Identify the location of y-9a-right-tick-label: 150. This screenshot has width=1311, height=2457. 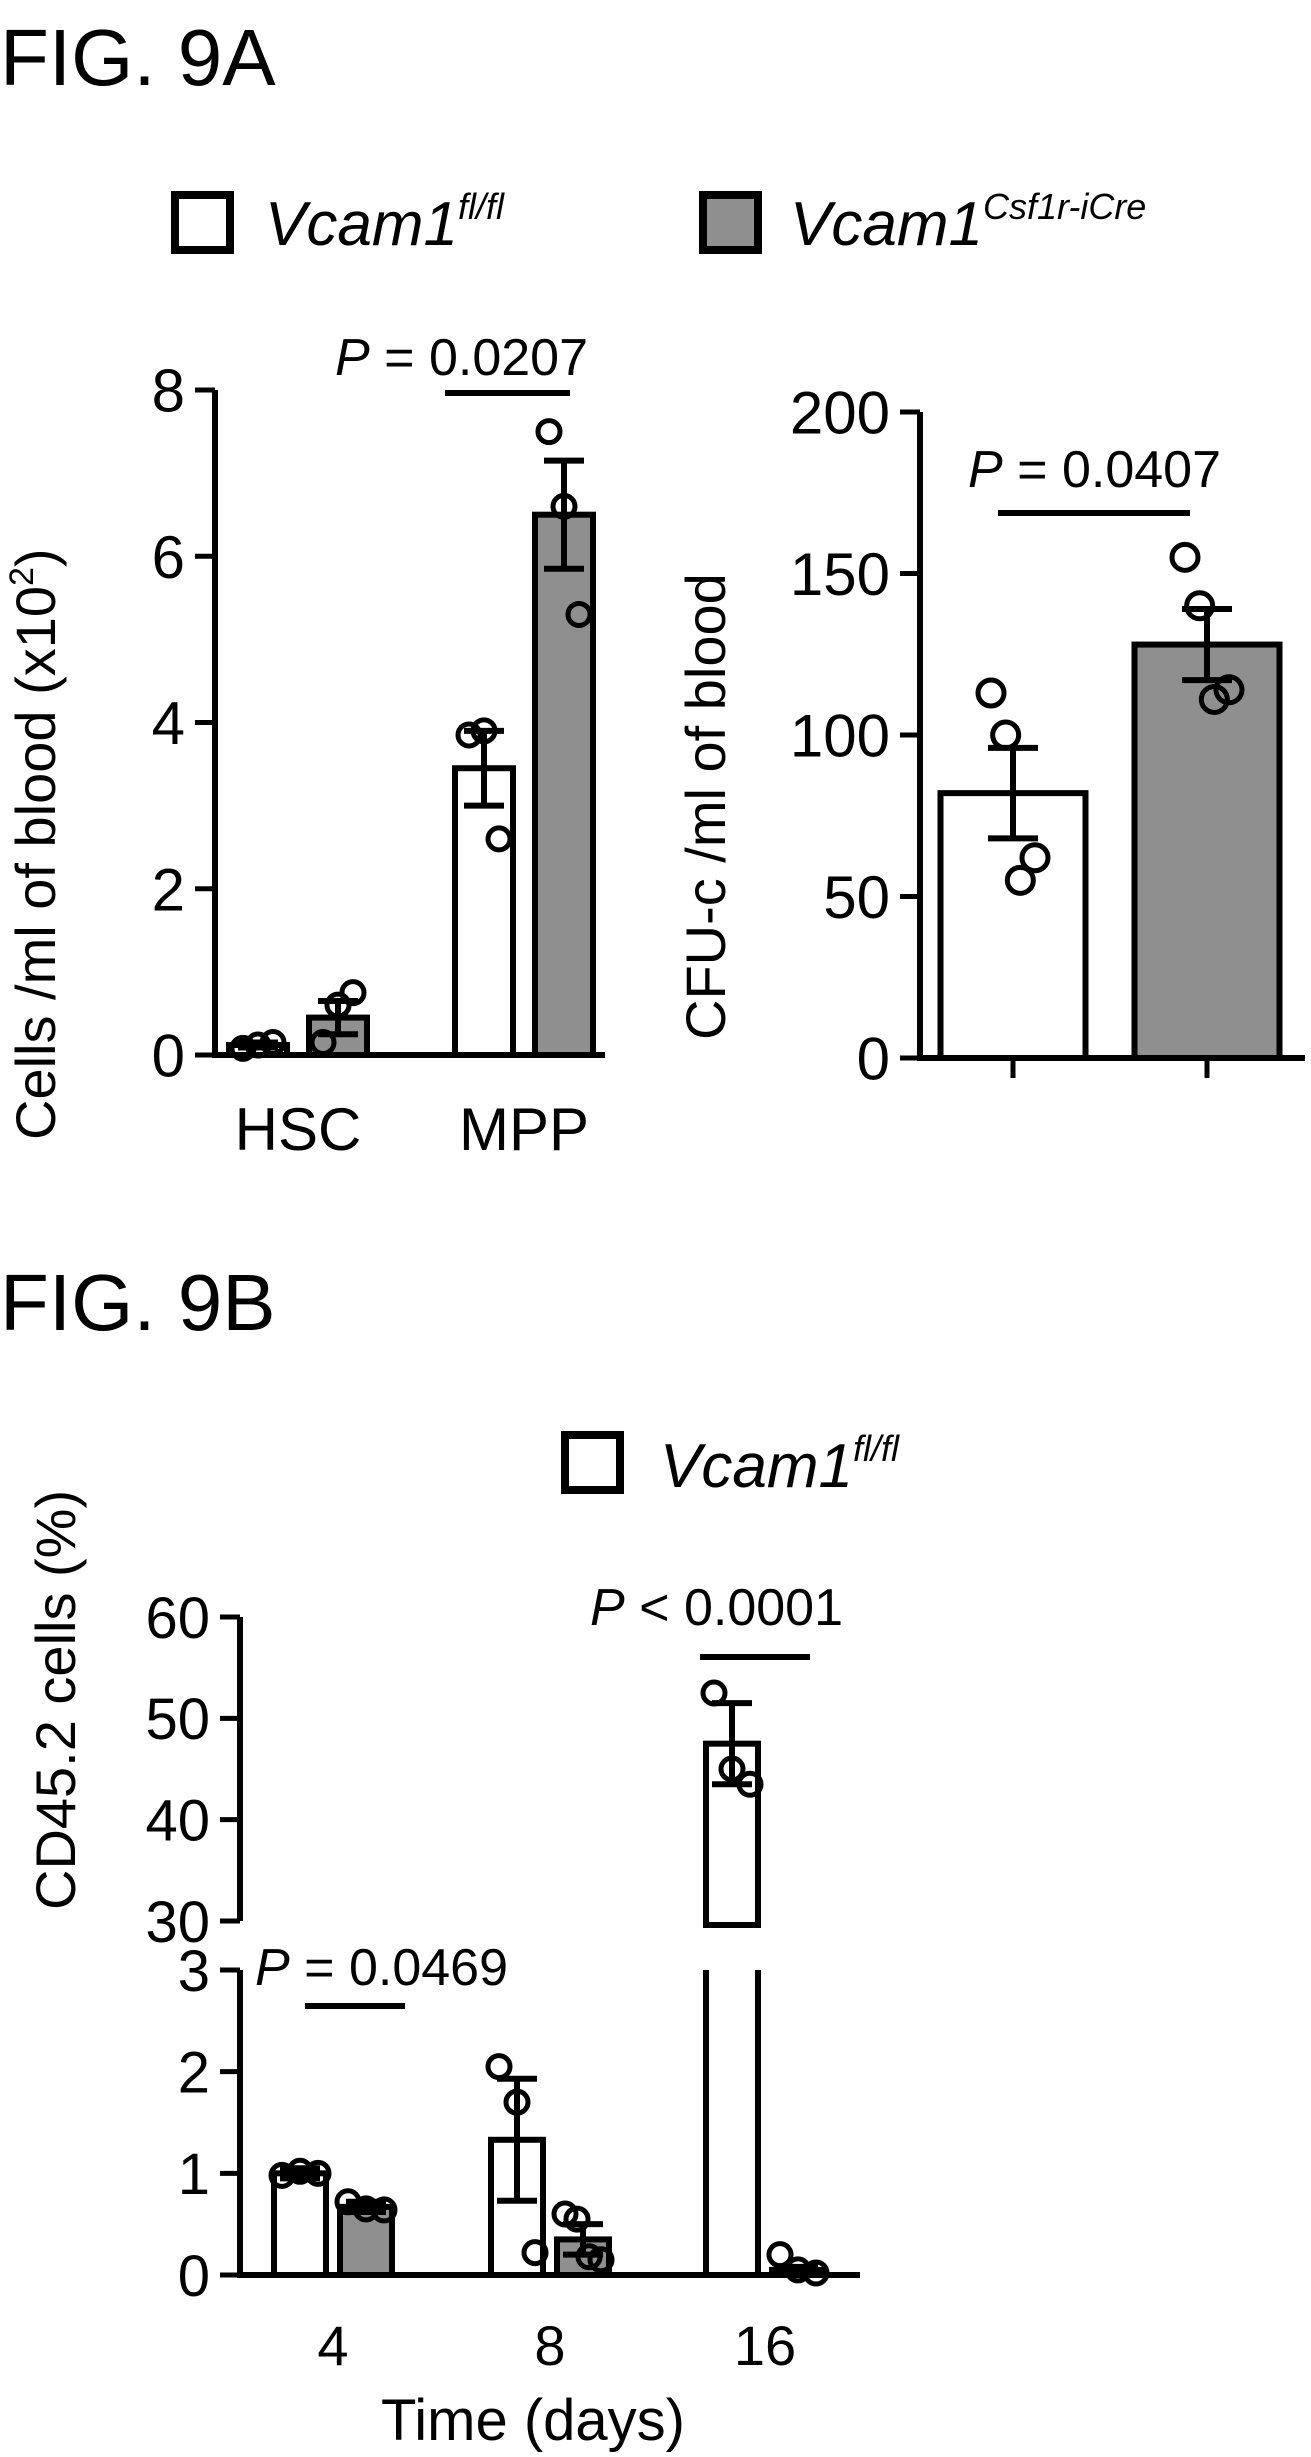
(840, 574).